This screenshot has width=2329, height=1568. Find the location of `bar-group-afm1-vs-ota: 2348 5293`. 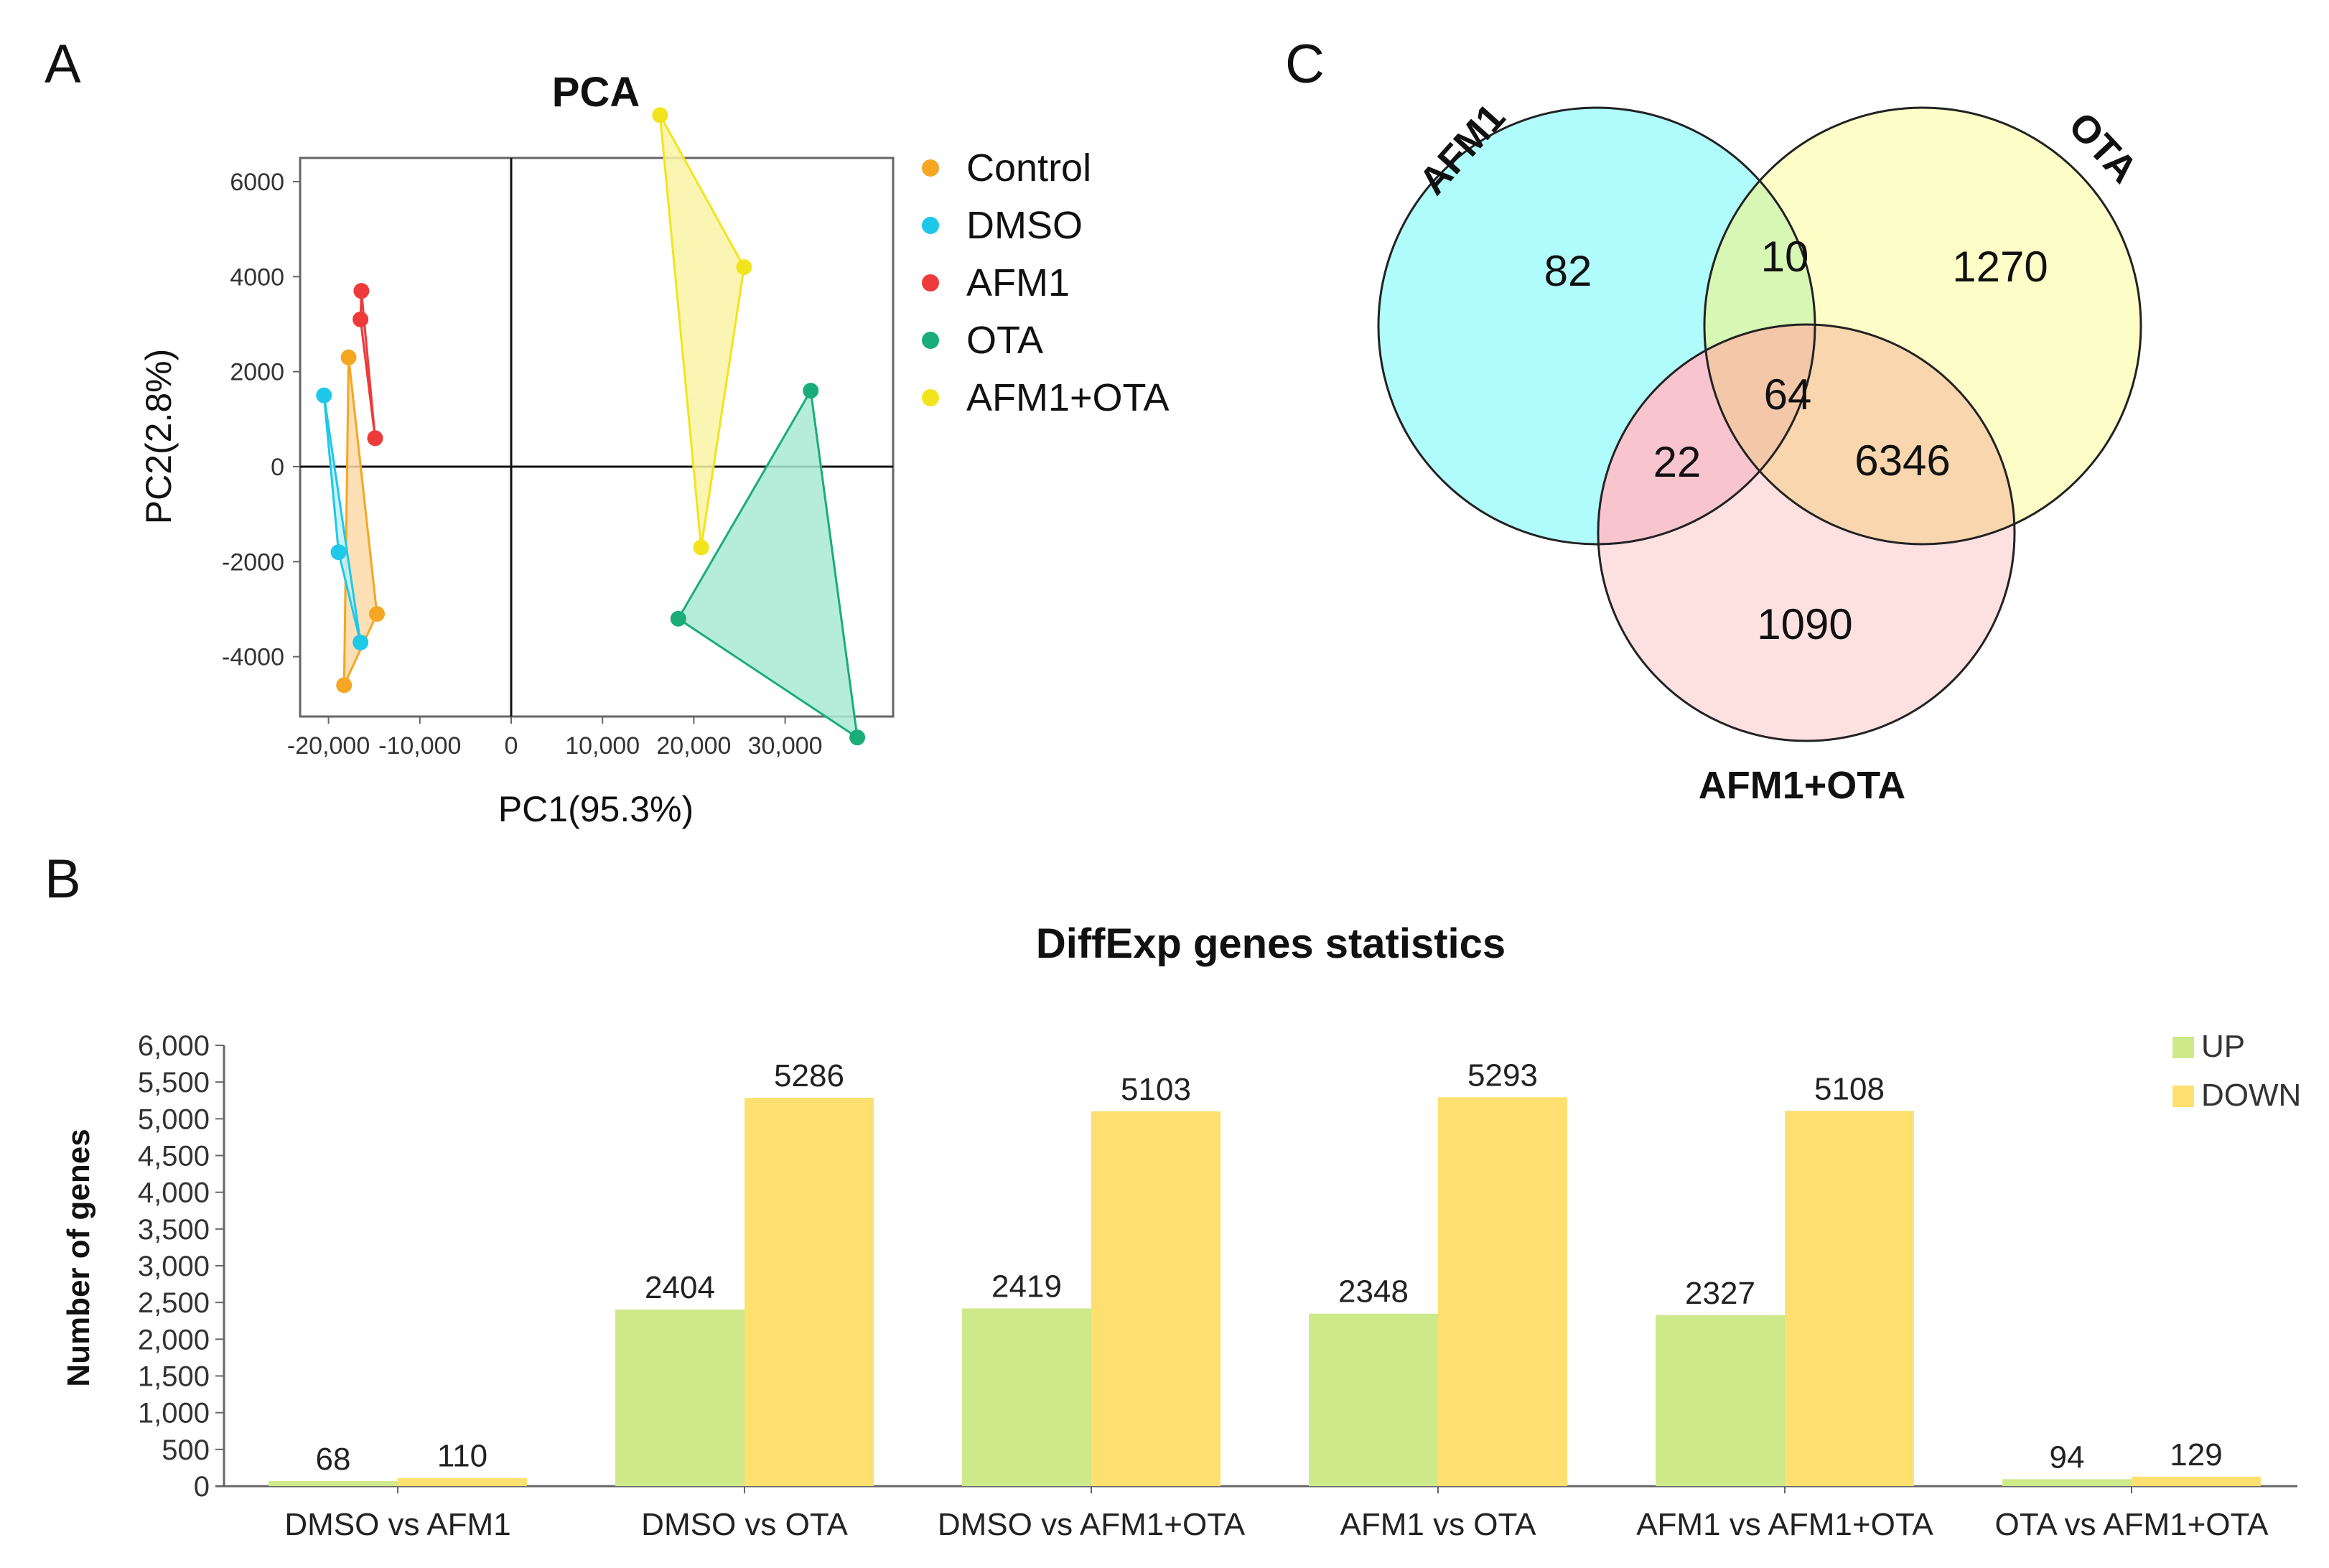

bar-group-afm1-vs-ota: 2348 5293 is located at coordinates (1438, 1272).